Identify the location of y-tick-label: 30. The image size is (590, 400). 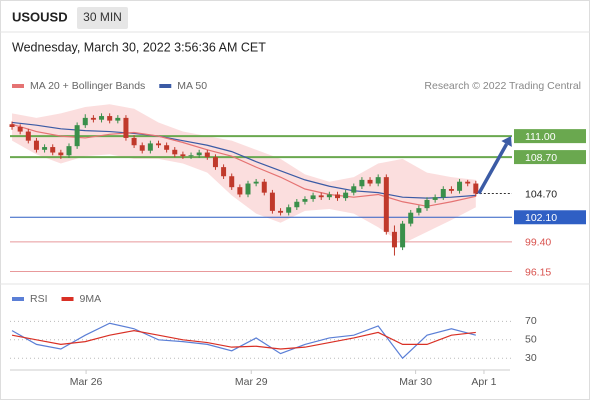
(531, 358).